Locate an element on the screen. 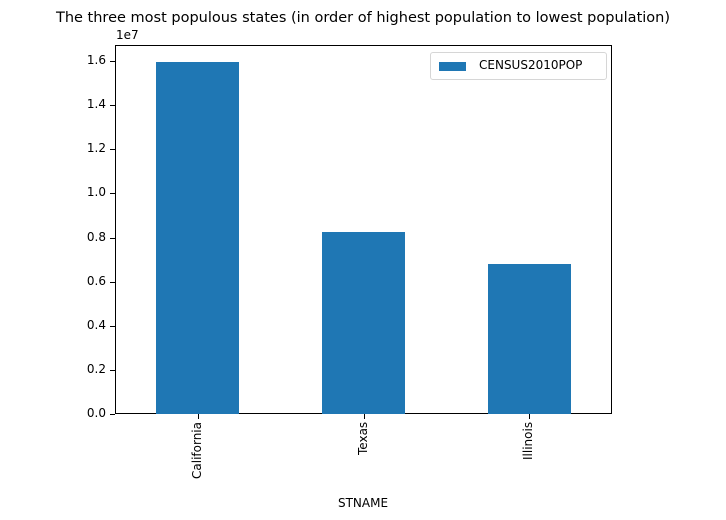 The height and width of the screenshot is (520, 726). bar-california is located at coordinates (198, 237).